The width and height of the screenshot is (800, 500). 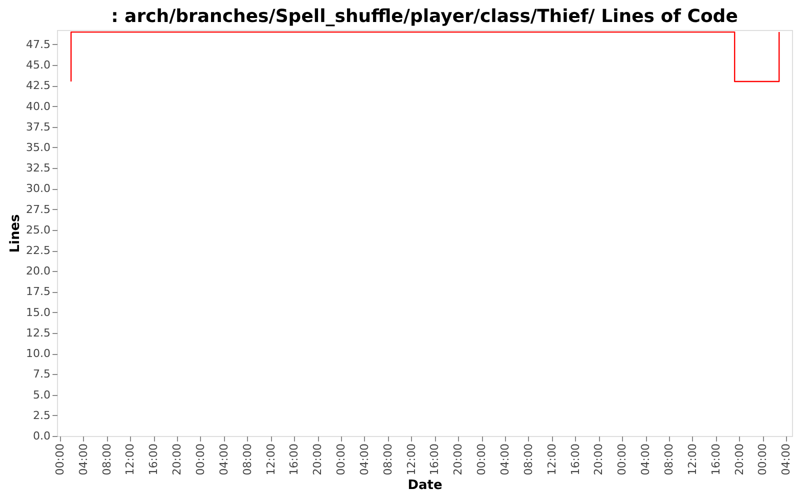 I want to click on y-tick-label: 45.0, so click(x=38, y=65).